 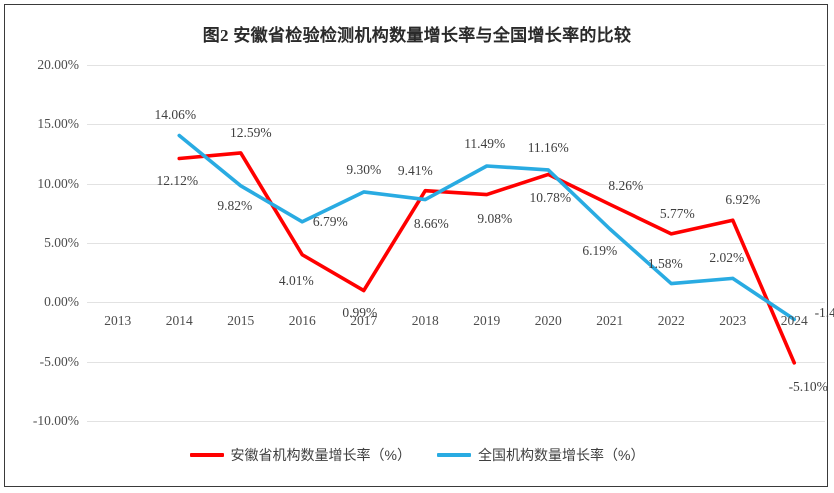 I want to click on x-tick-label: 2017, so click(x=364, y=320).